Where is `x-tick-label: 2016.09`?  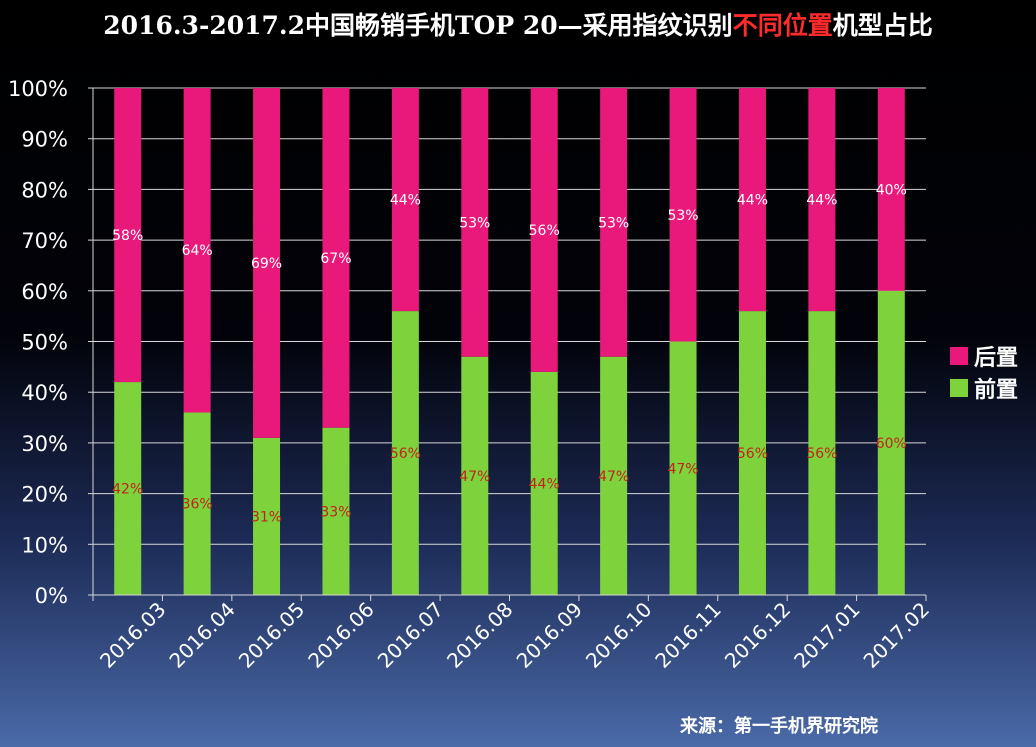
x-tick-label: 2016.09 is located at coordinates (549, 634).